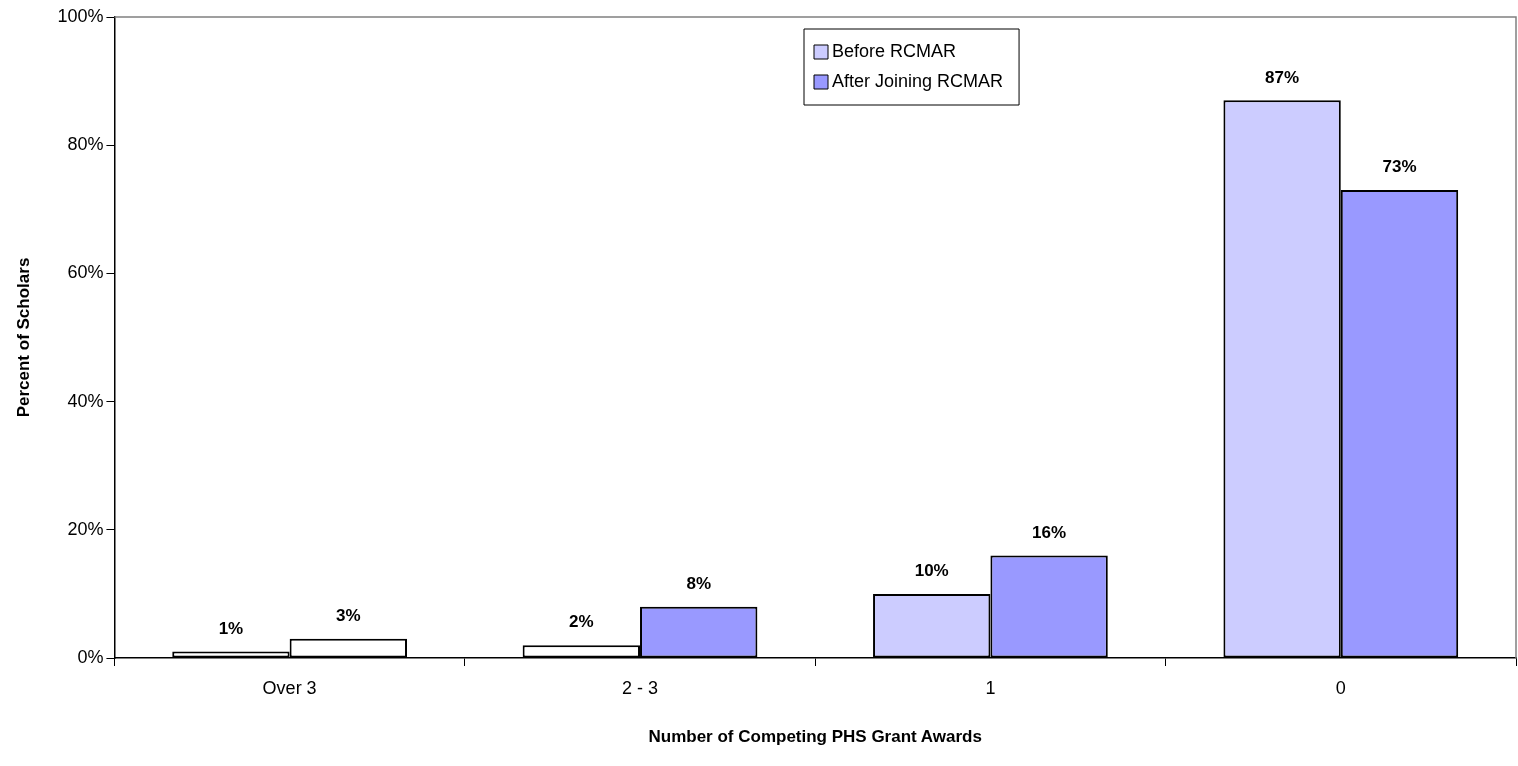  Describe the element at coordinates (348, 615) in the screenshot. I see `data-label: 3%` at that location.